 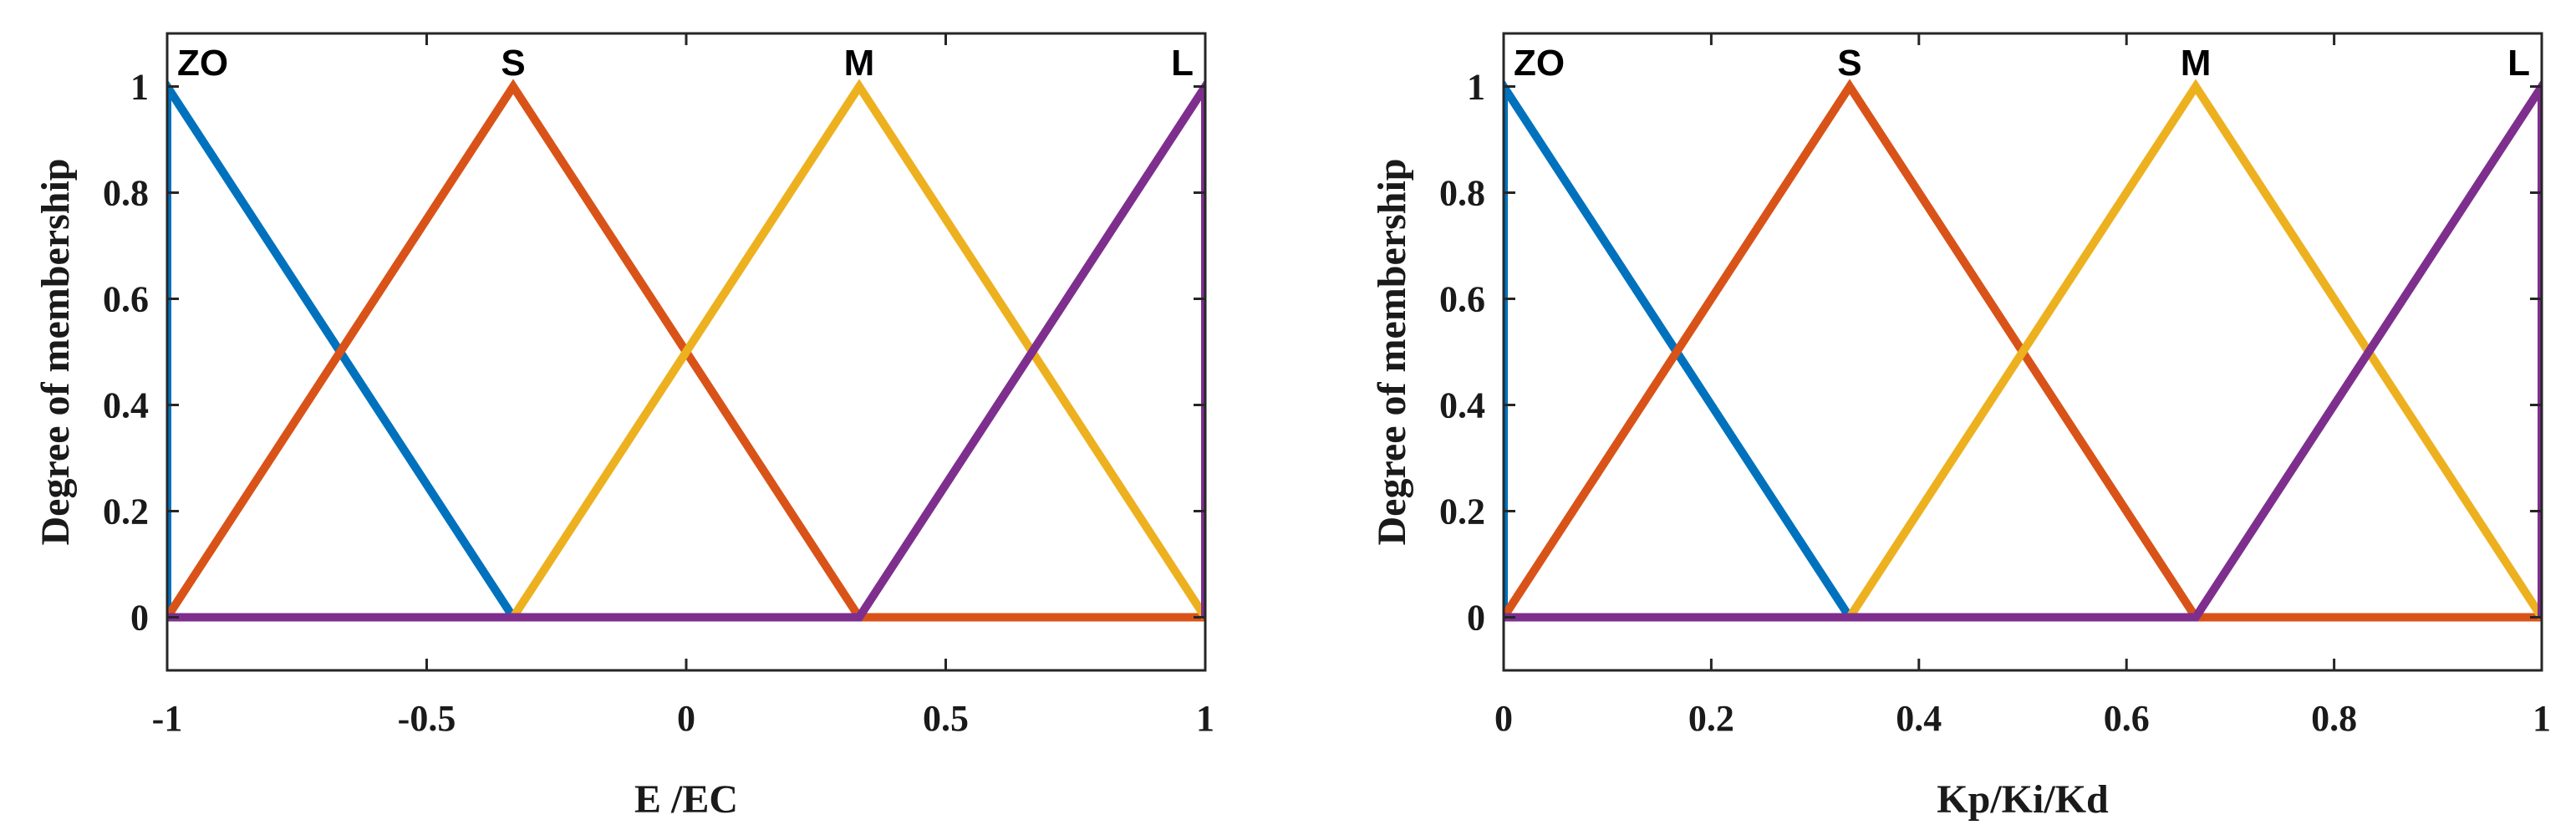 What do you see at coordinates (2334, 718) in the screenshot?
I see `x-tick-label: 0.8` at bounding box center [2334, 718].